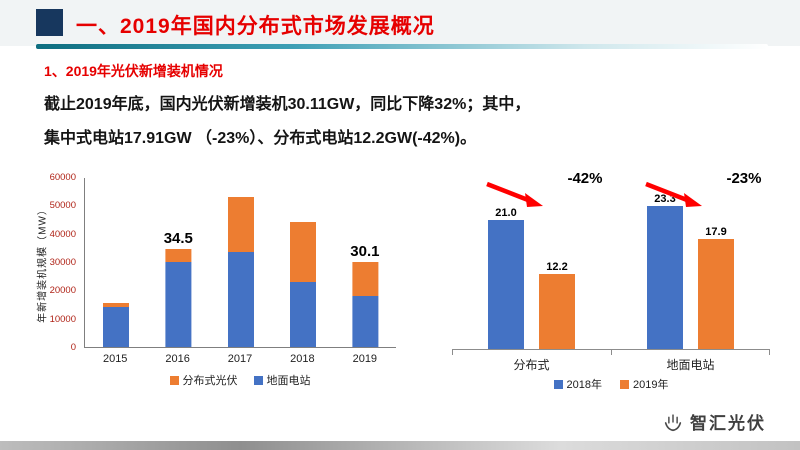 This screenshot has height=450, width=800. I want to click on zhihui-pv-logo: 智汇光伏, so click(714, 421).